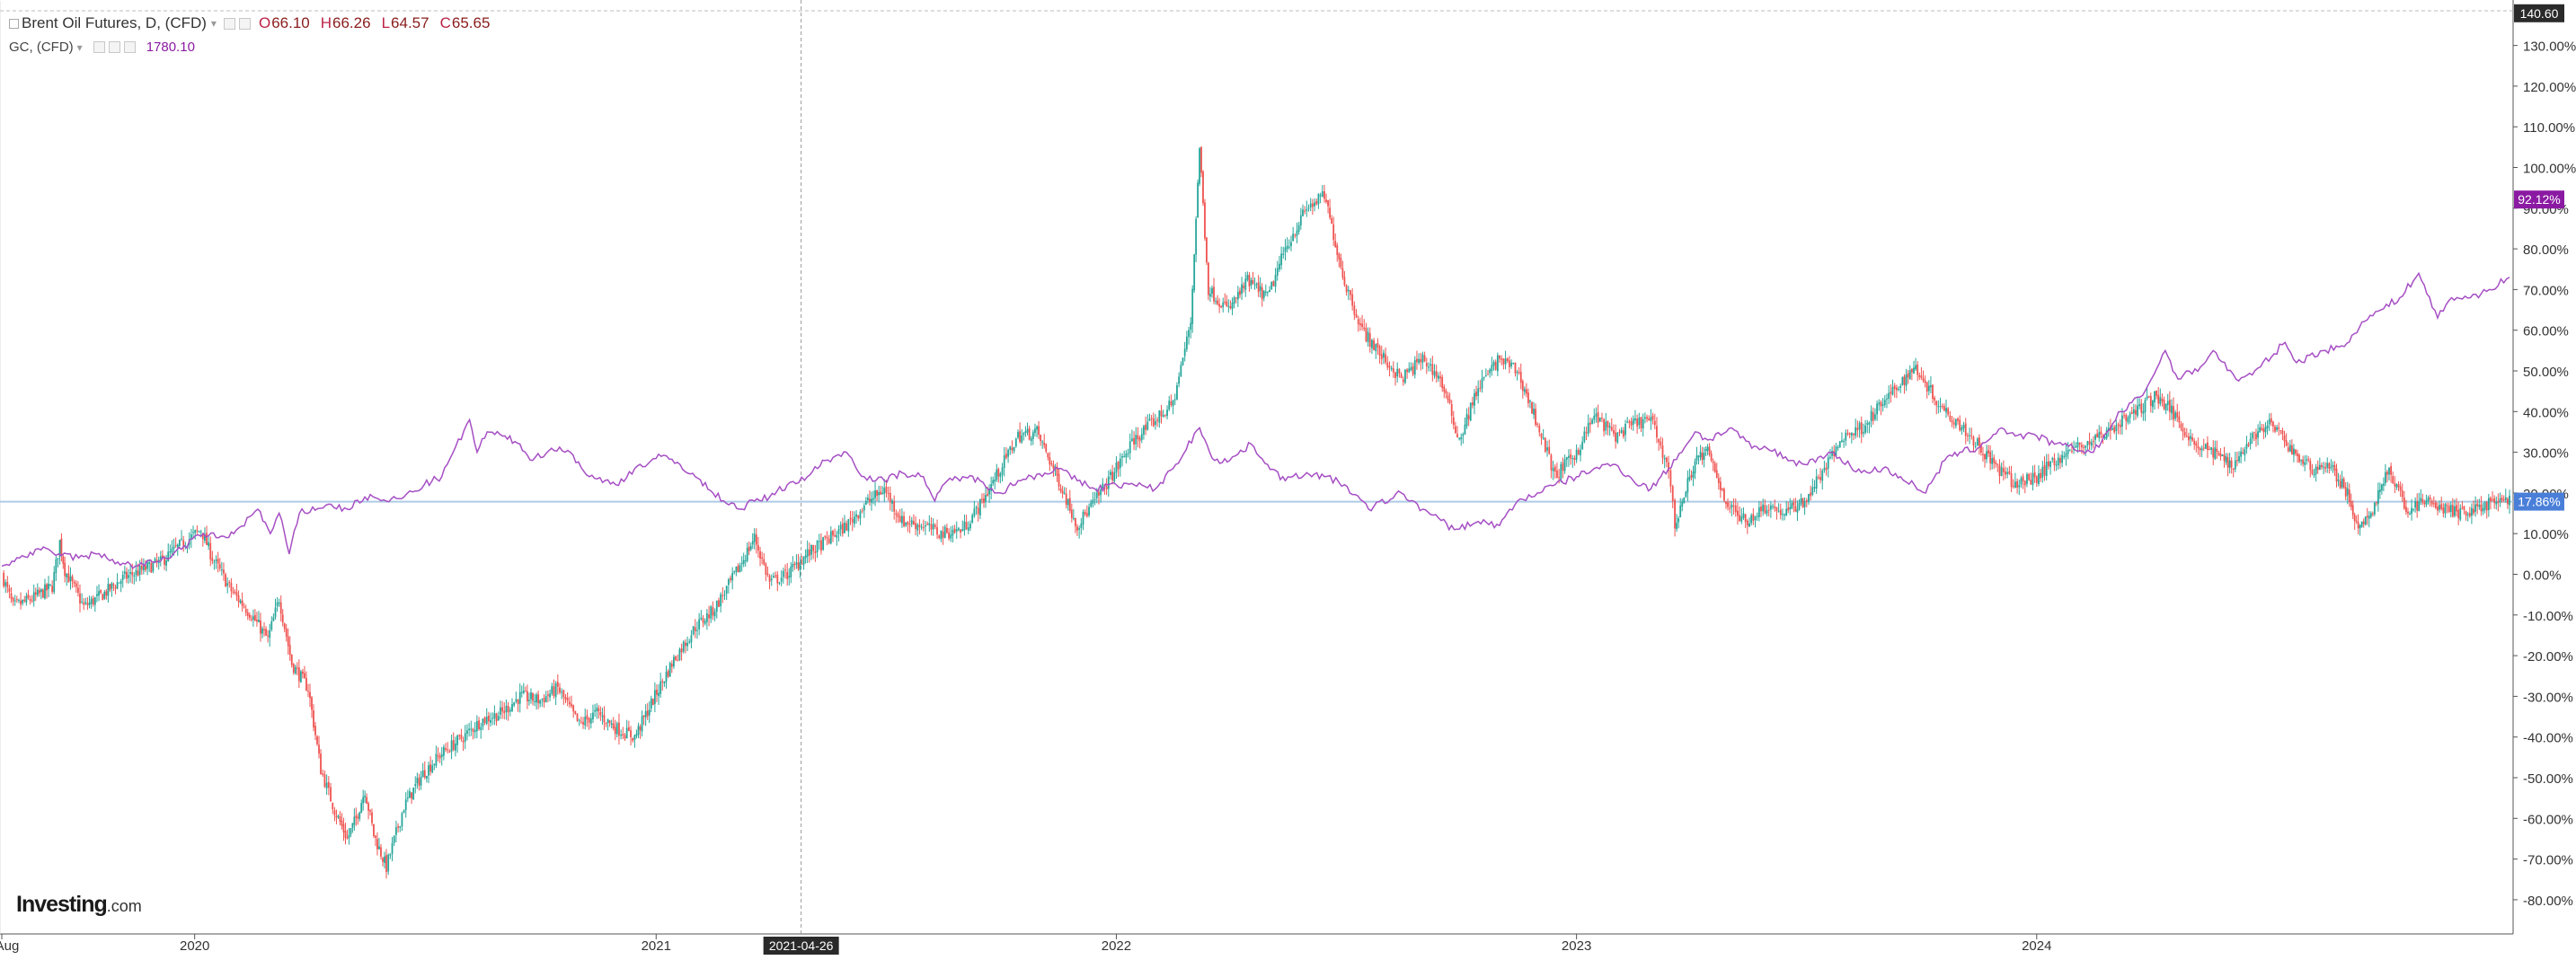  I want to click on y-tick-label: 0.00%, so click(2543, 576).